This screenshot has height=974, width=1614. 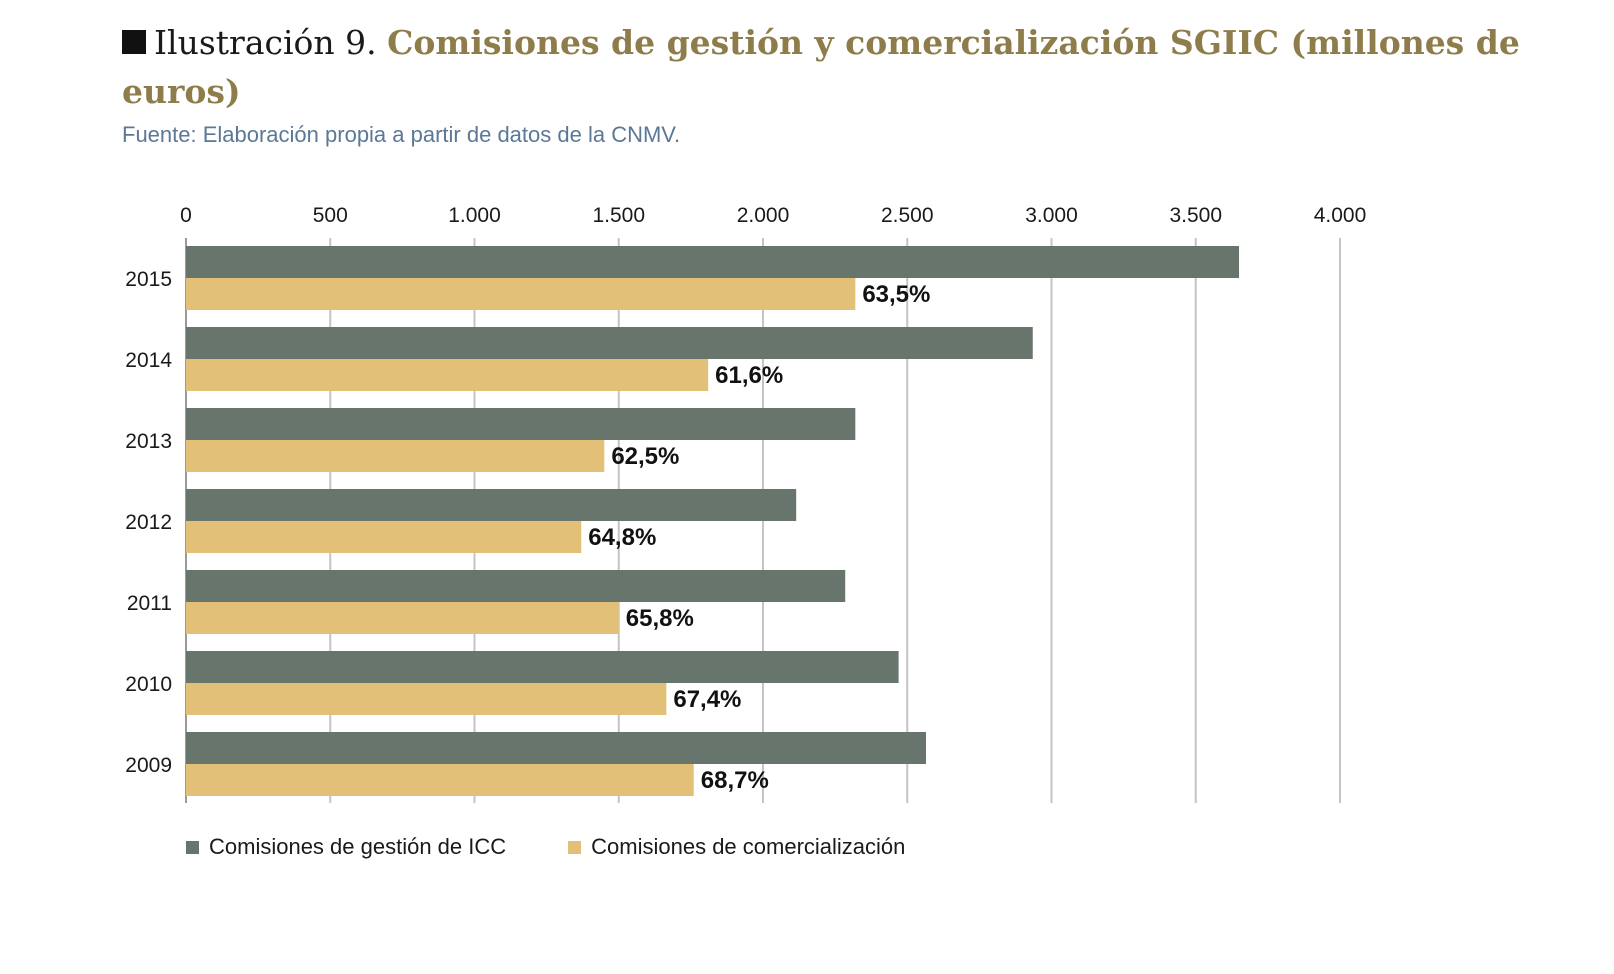 What do you see at coordinates (707, 699) in the screenshot?
I see `data-label-percent: 67,4%` at bounding box center [707, 699].